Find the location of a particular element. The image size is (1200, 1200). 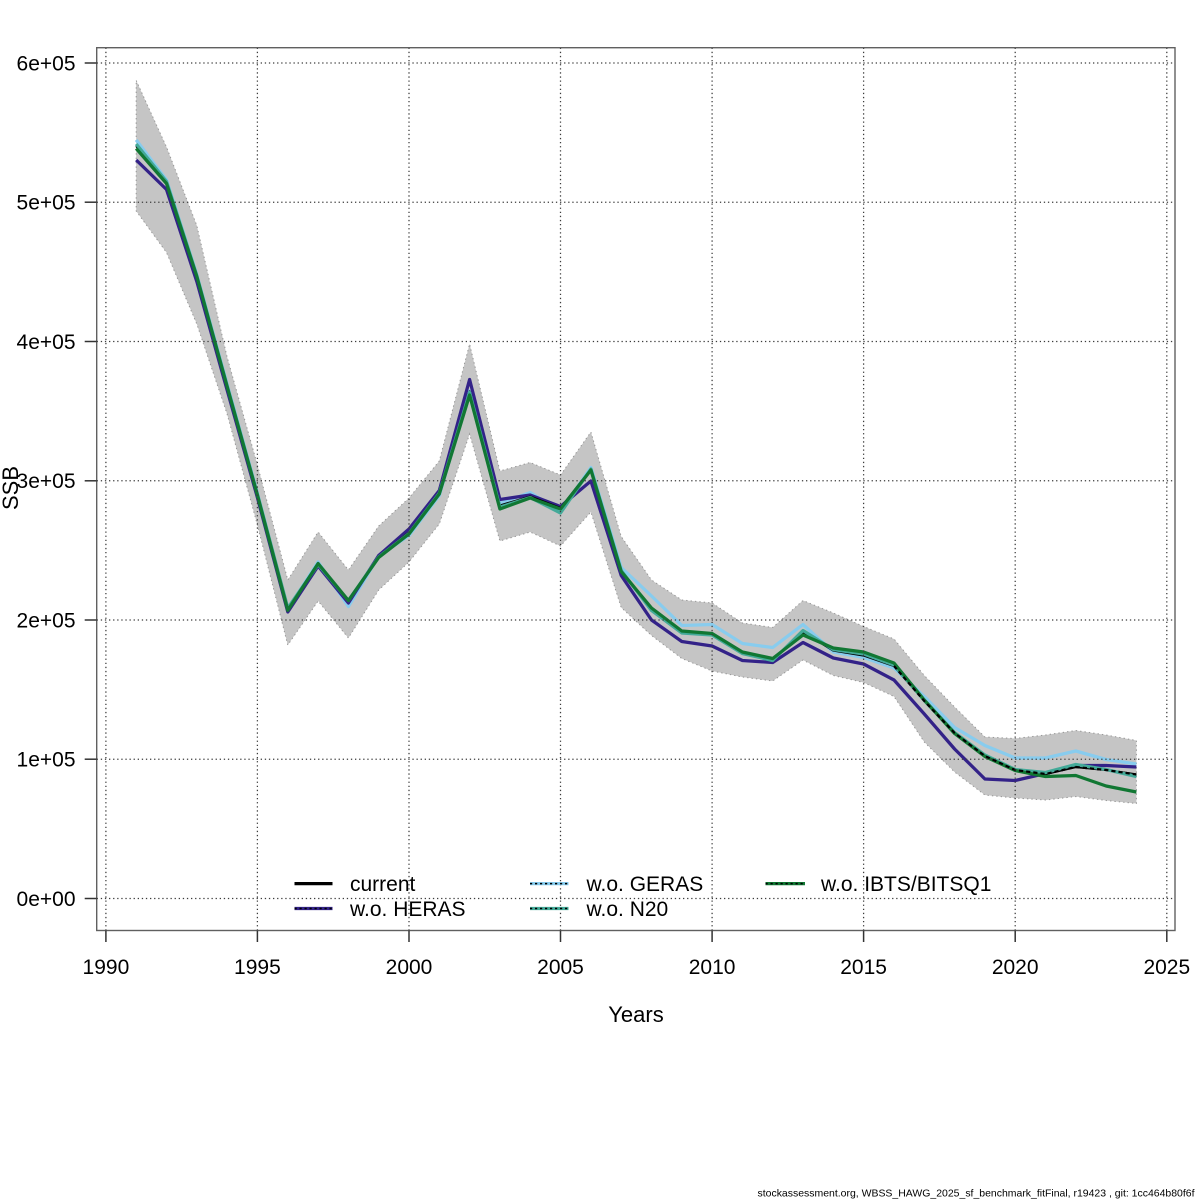

svg-text: 5e+05 is located at coordinates (46, 203).